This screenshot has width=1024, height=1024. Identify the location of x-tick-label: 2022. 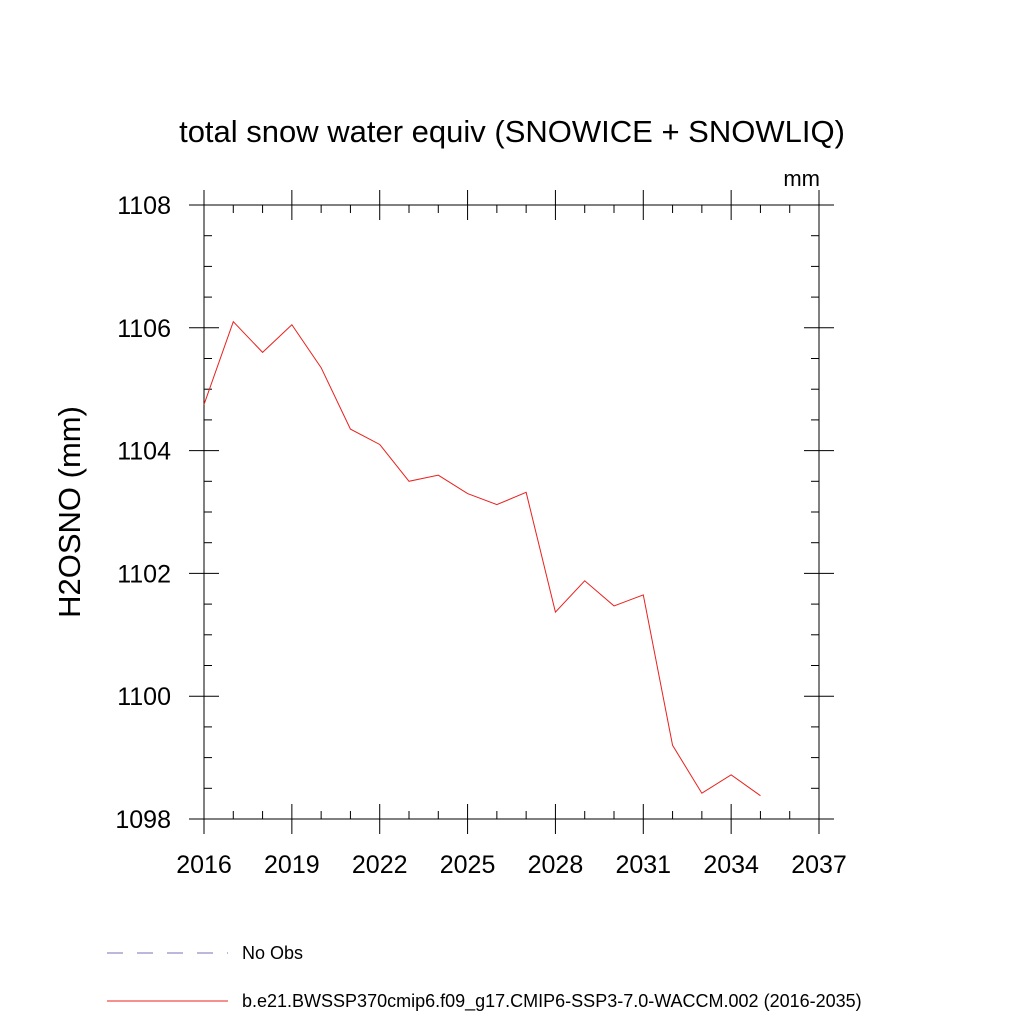
(380, 865).